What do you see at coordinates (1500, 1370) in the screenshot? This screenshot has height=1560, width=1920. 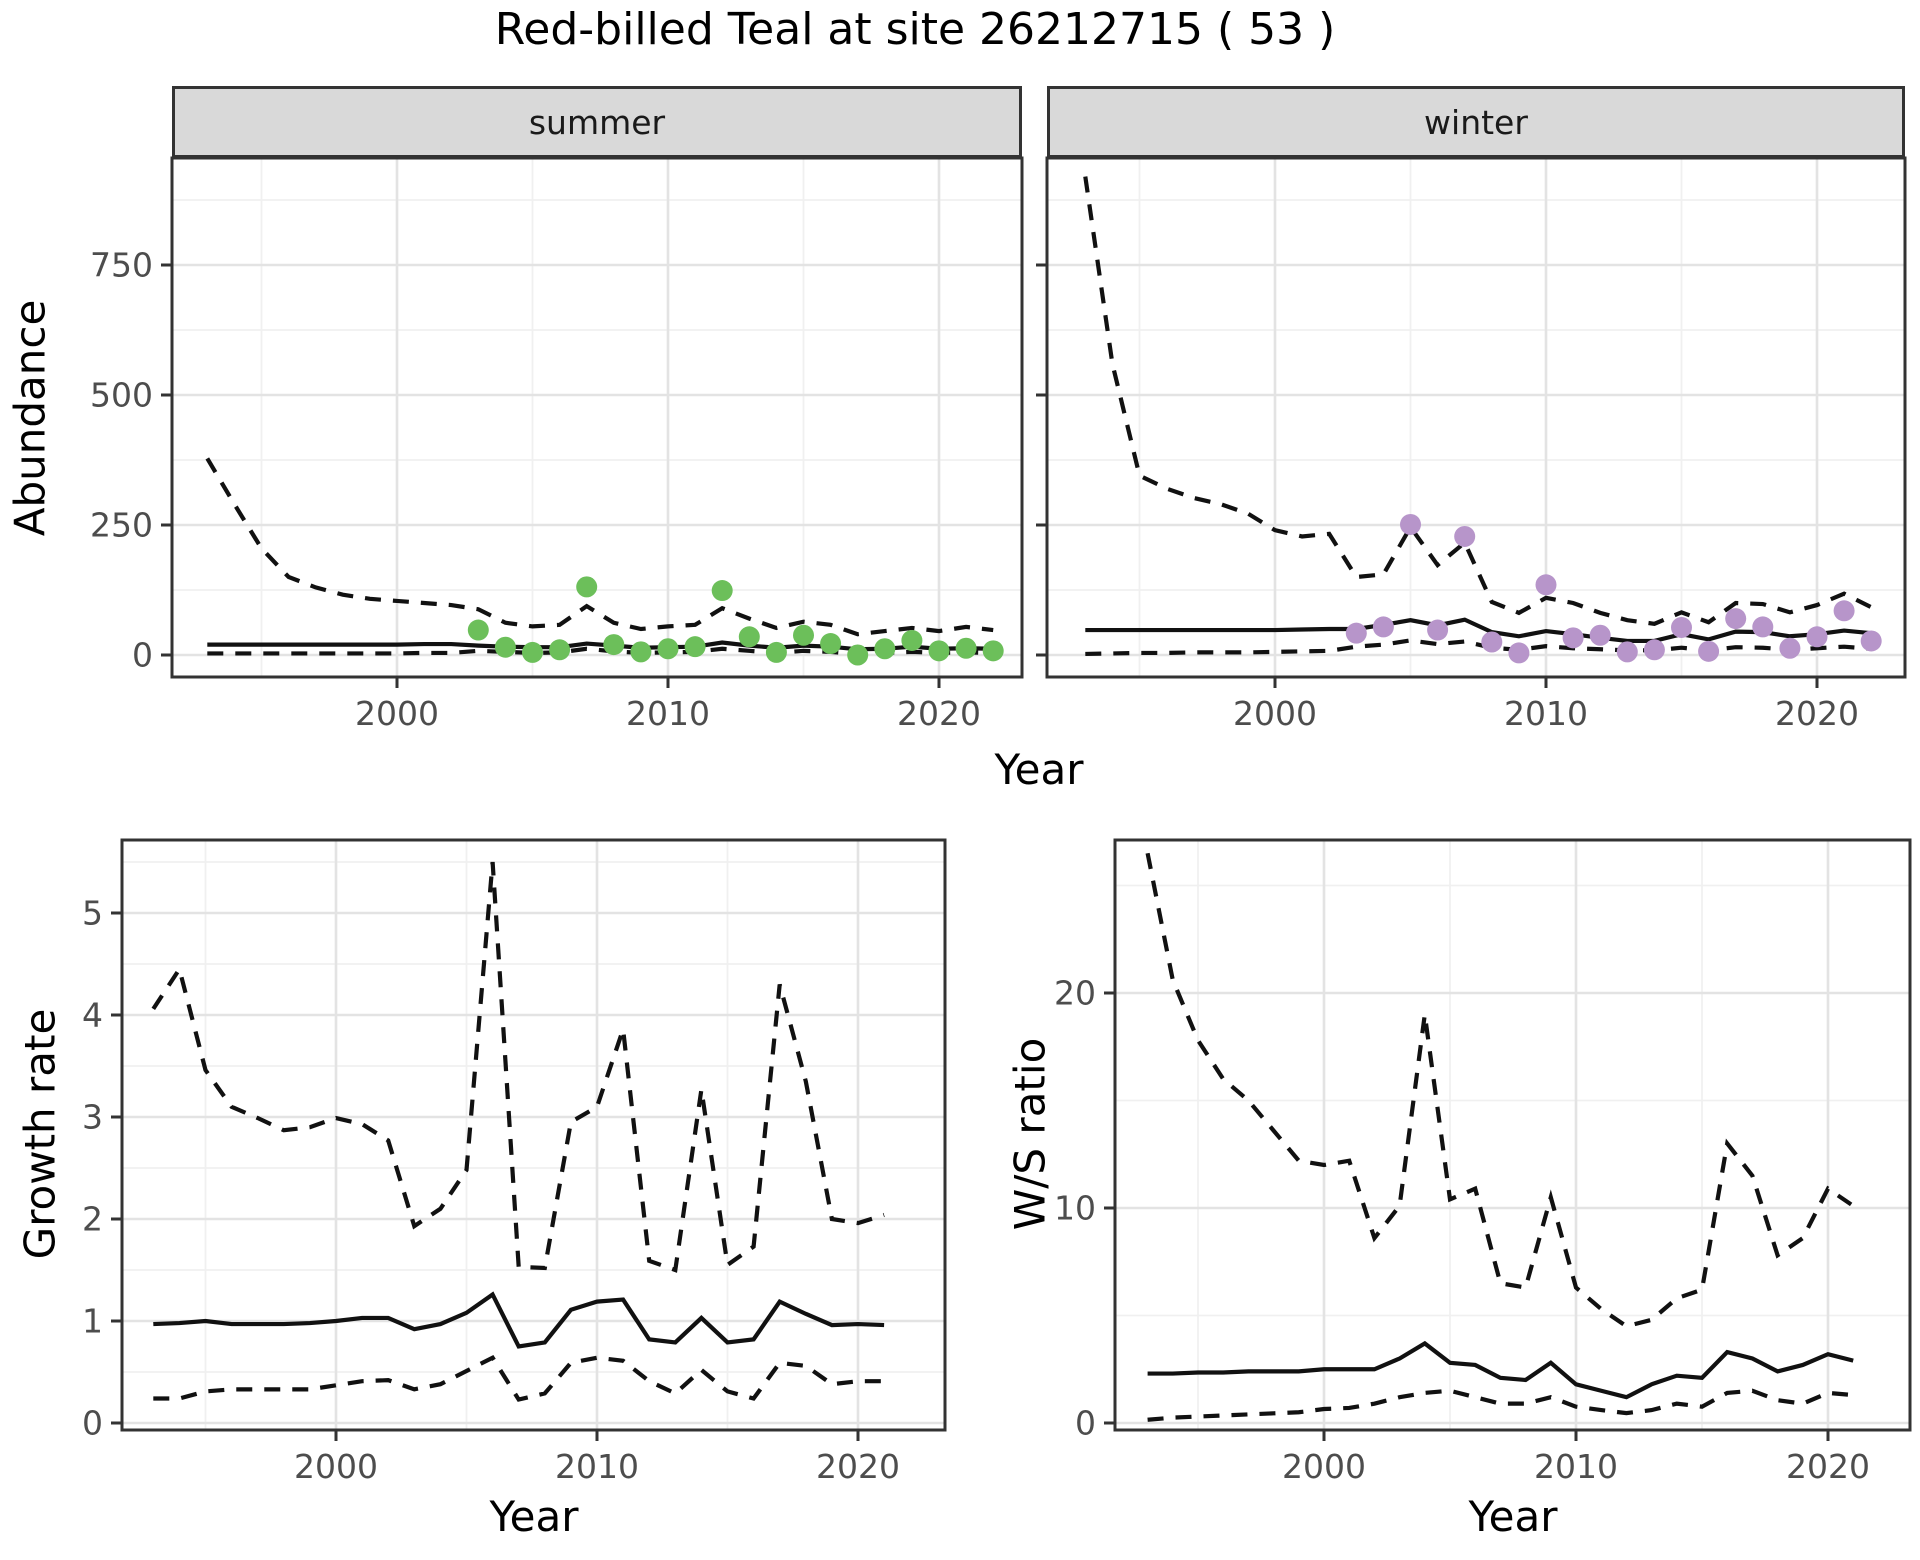 I see `ws_ratio-median-line` at bounding box center [1500, 1370].